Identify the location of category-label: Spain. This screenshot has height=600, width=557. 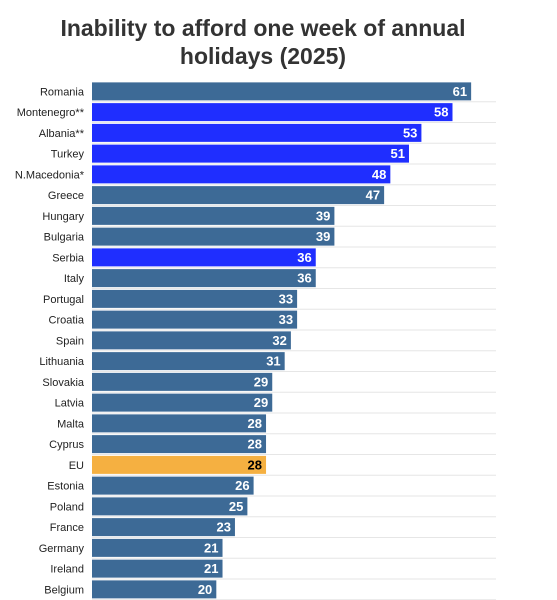
(70, 341).